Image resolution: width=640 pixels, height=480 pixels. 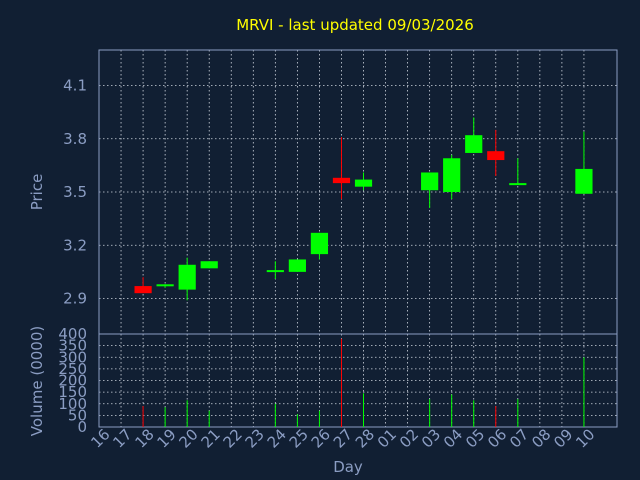 What do you see at coordinates (72, 381) in the screenshot?
I see `volume-tick-label: 200` at bounding box center [72, 381].